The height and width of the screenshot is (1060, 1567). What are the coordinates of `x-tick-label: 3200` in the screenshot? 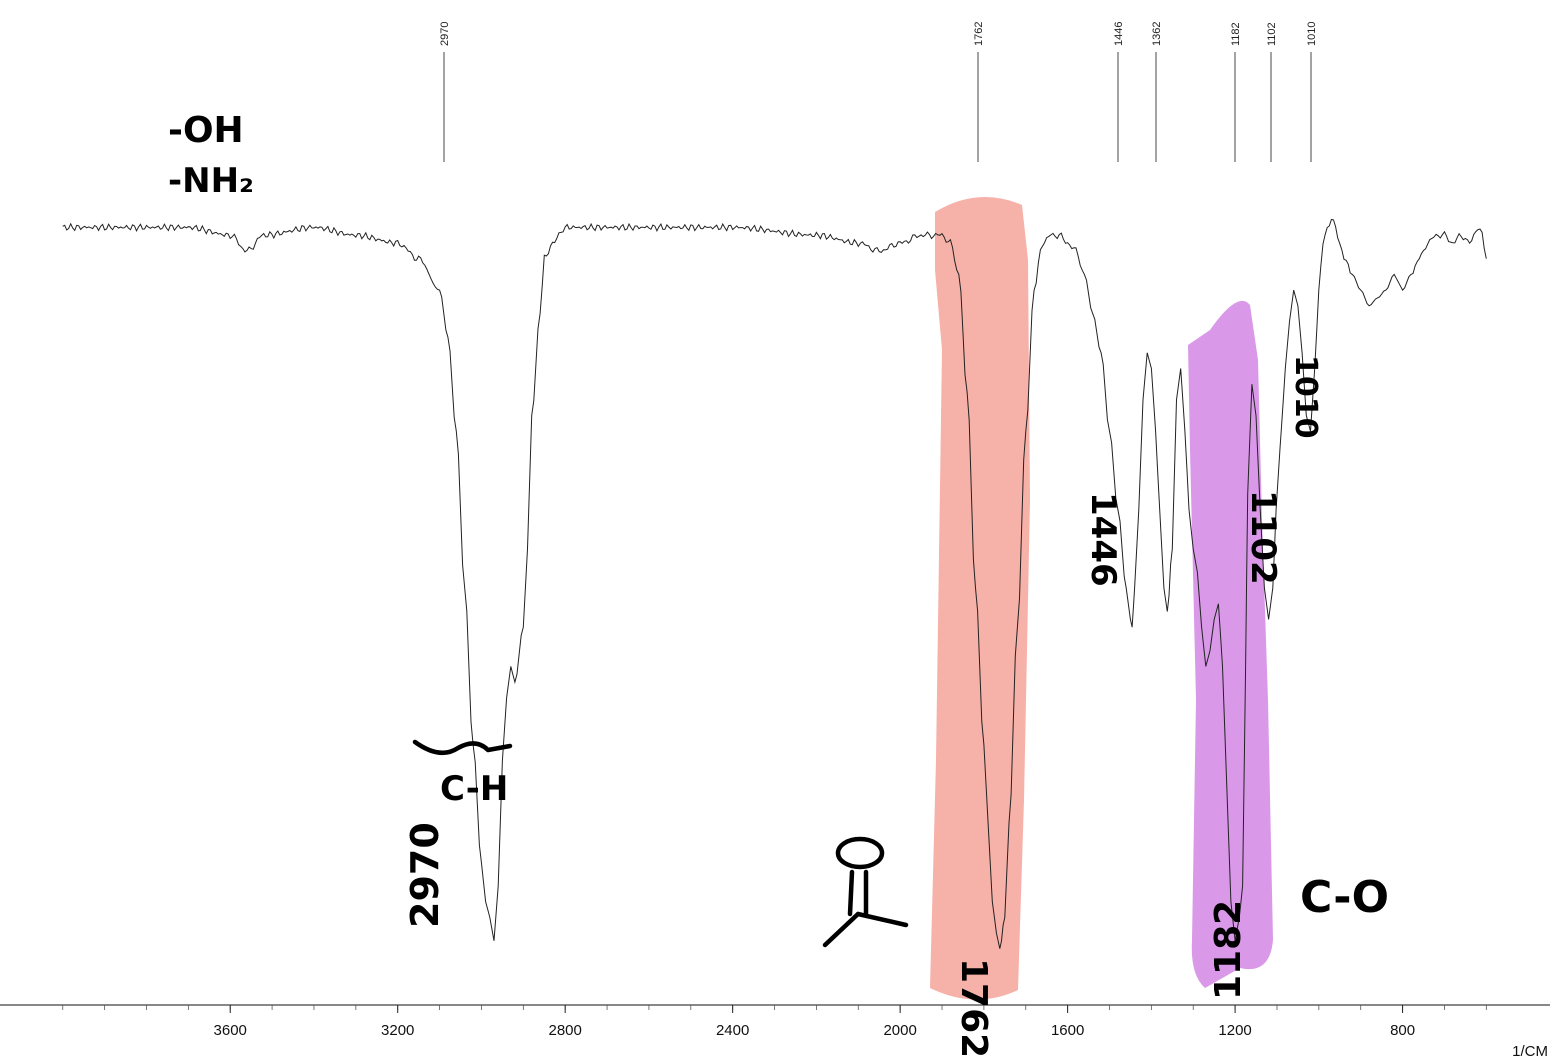 It's located at (397, 1030).